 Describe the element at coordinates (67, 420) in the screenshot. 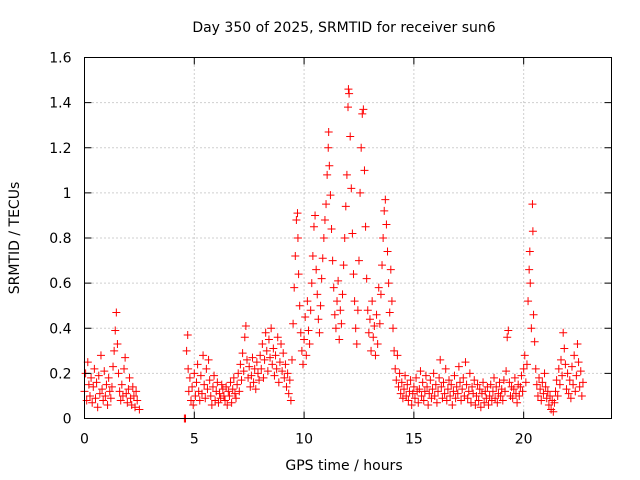

I see `y-tick-label: 0` at that location.